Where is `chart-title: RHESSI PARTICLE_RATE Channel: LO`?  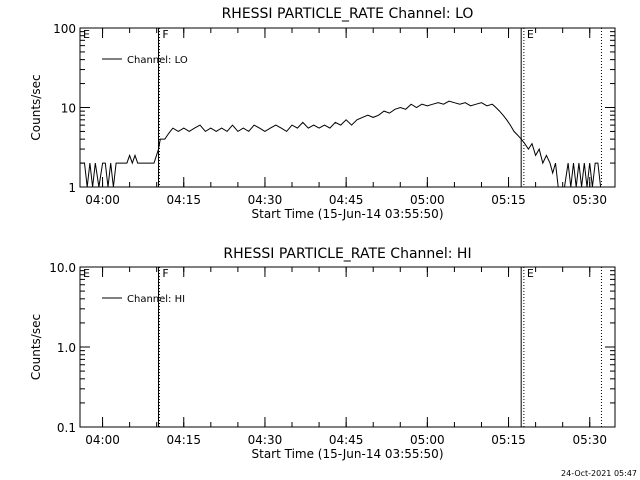 chart-title: RHESSI PARTICLE_RATE Channel: LO is located at coordinates (348, 14).